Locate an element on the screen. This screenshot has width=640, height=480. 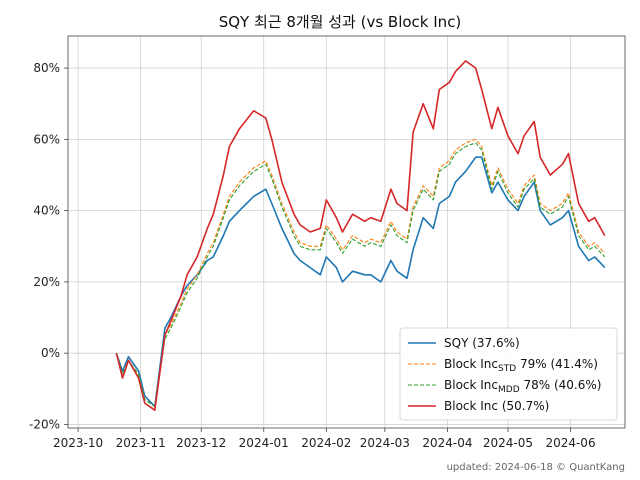
x-tick-label: 2024-05 is located at coordinates (508, 443).